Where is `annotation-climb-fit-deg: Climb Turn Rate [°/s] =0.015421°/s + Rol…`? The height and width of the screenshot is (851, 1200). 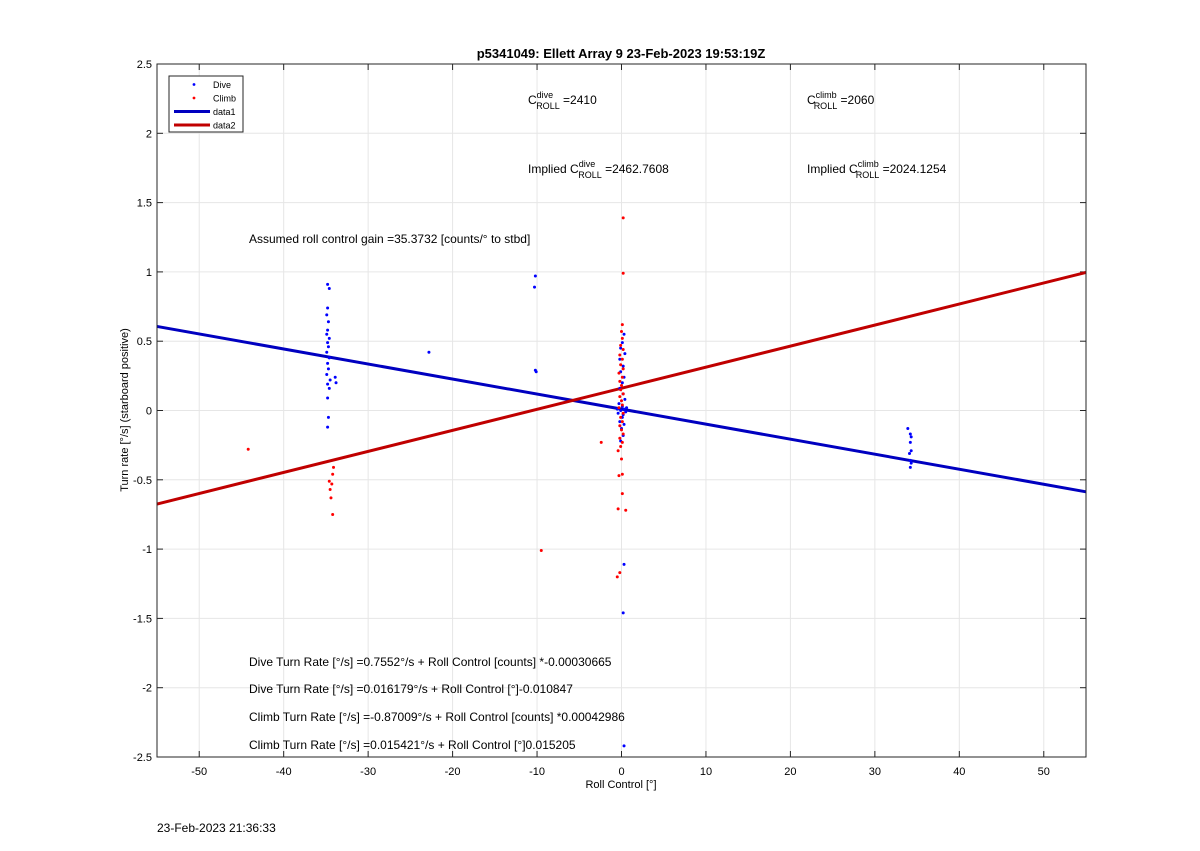
annotation-climb-fit-deg: Climb Turn Rate [°/s] =0.015421°/s + Rol… is located at coordinates (412, 745).